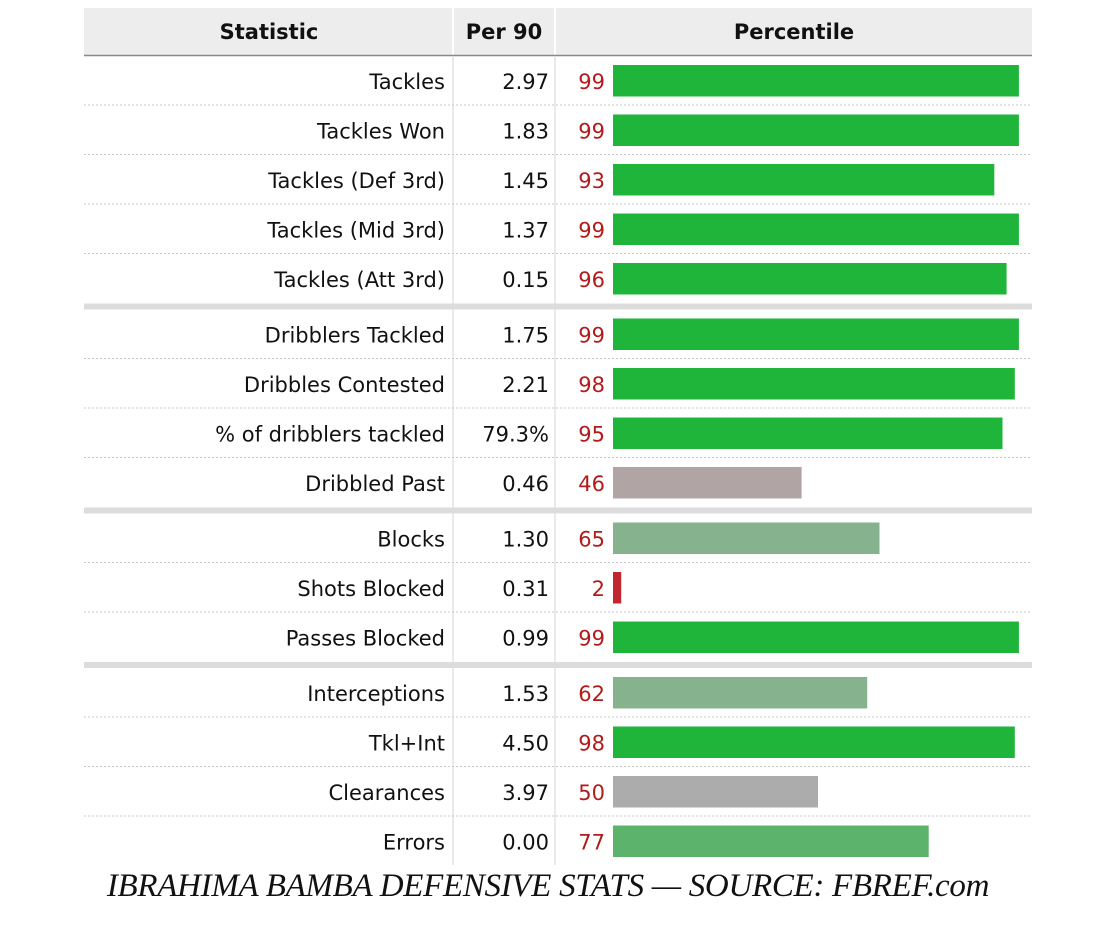 The height and width of the screenshot is (938, 1096). Describe the element at coordinates (553, 483) in the screenshot. I see `table-row: Dribbled Past 0.46 46` at that location.